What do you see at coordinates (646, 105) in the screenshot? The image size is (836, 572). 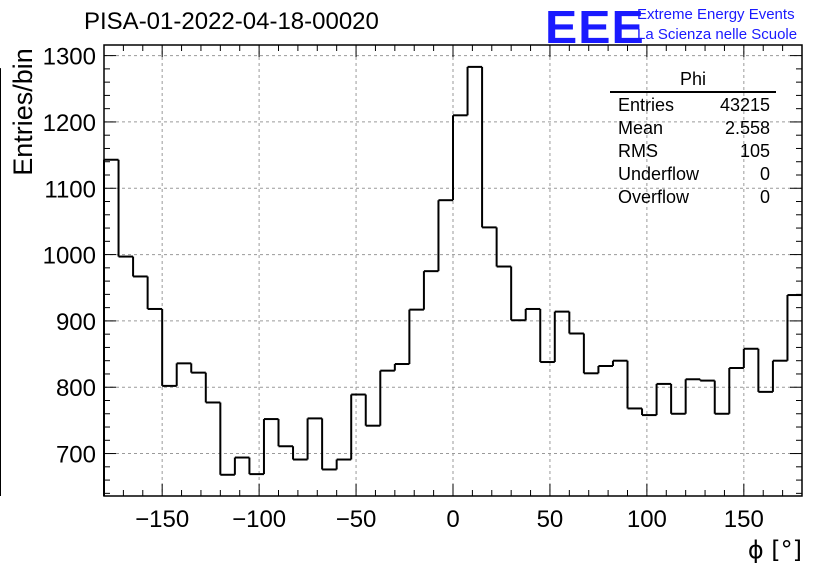 I see `stats-label: Entries` at bounding box center [646, 105].